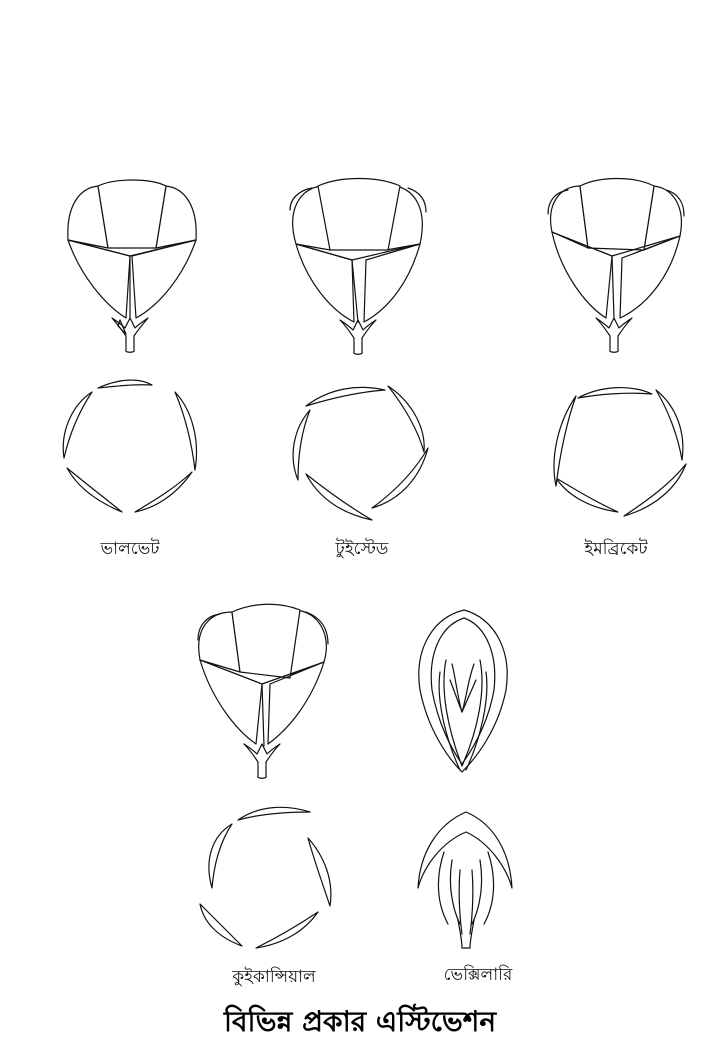  Describe the element at coordinates (265, 877) in the screenshot. I see `quincuncial-cross-section` at that location.